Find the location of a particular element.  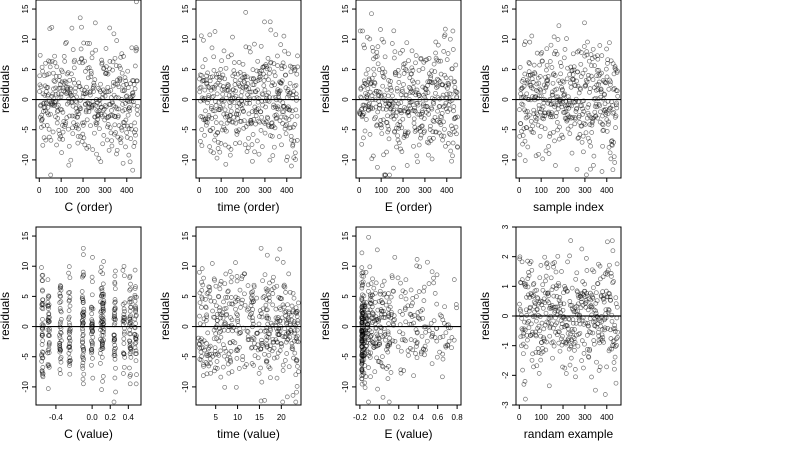

x-tick-label: 400 is located at coordinates (607, 417).